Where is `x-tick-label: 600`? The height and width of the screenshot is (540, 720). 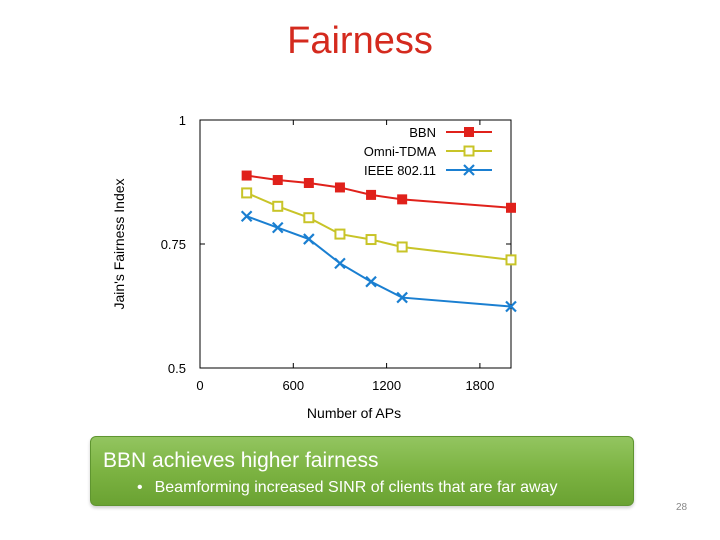 x-tick-label: 600 is located at coordinates (293, 385).